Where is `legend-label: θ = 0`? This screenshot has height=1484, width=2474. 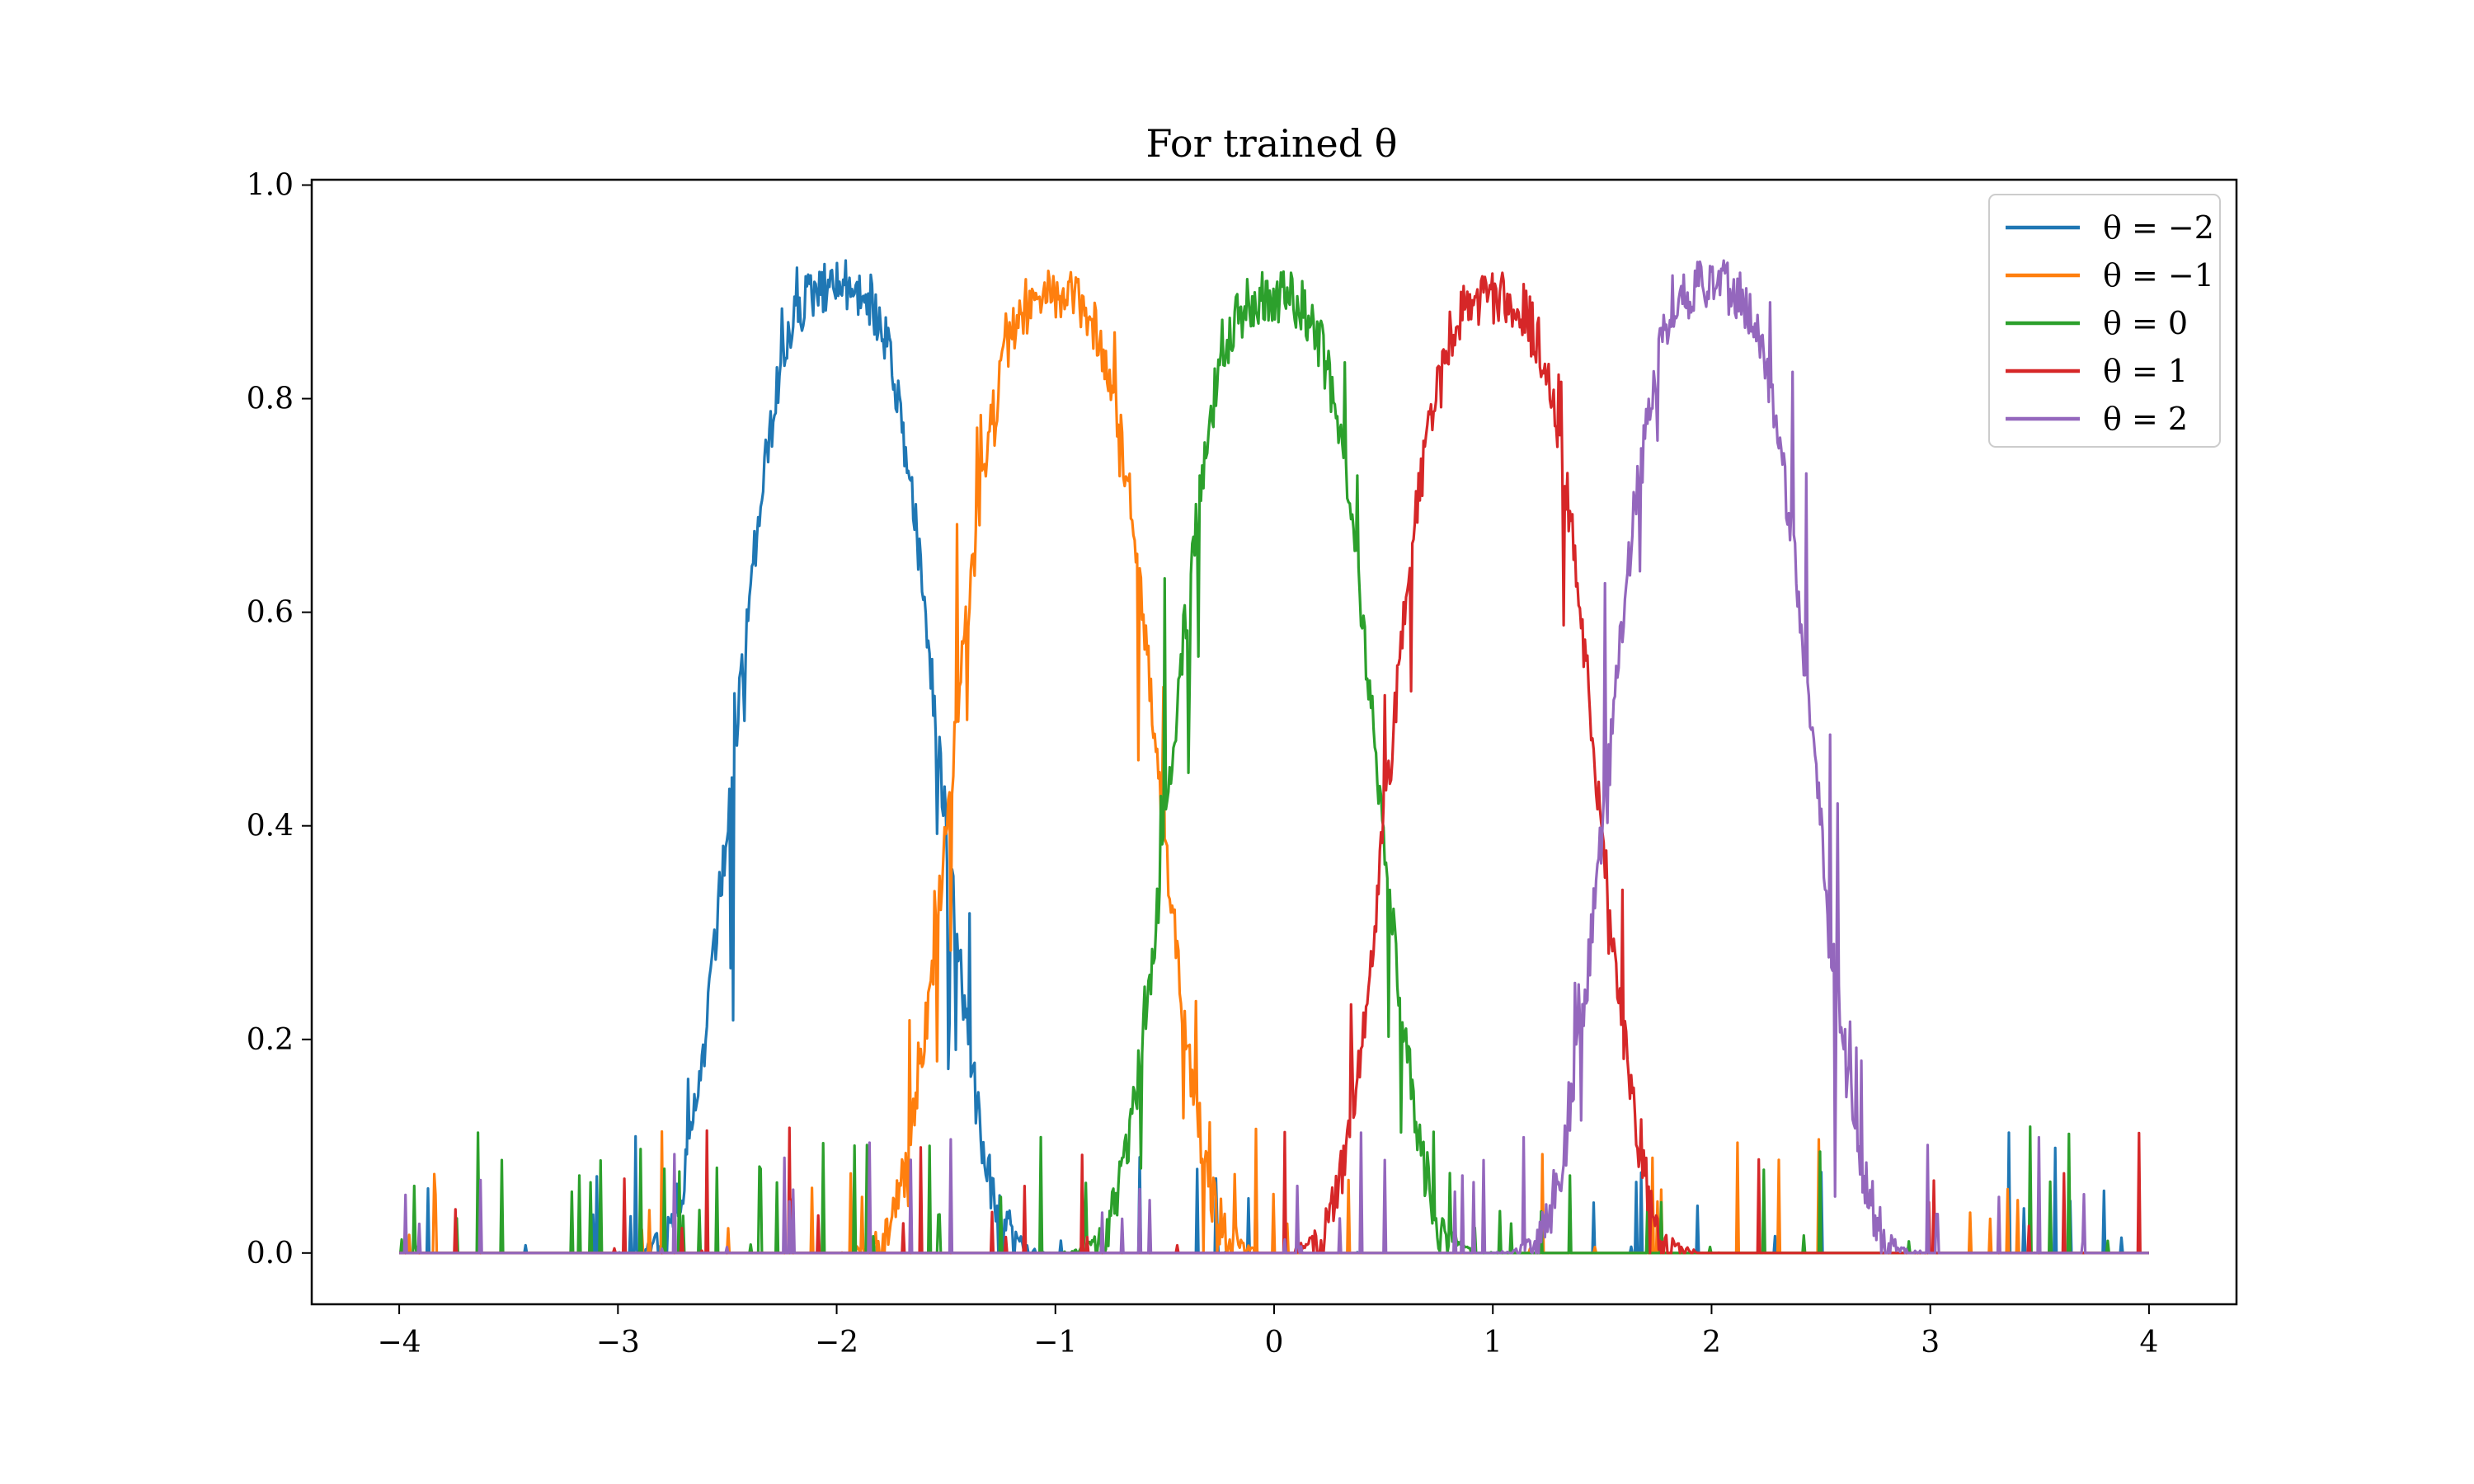
legend-label: θ = 0 is located at coordinates (2145, 323).